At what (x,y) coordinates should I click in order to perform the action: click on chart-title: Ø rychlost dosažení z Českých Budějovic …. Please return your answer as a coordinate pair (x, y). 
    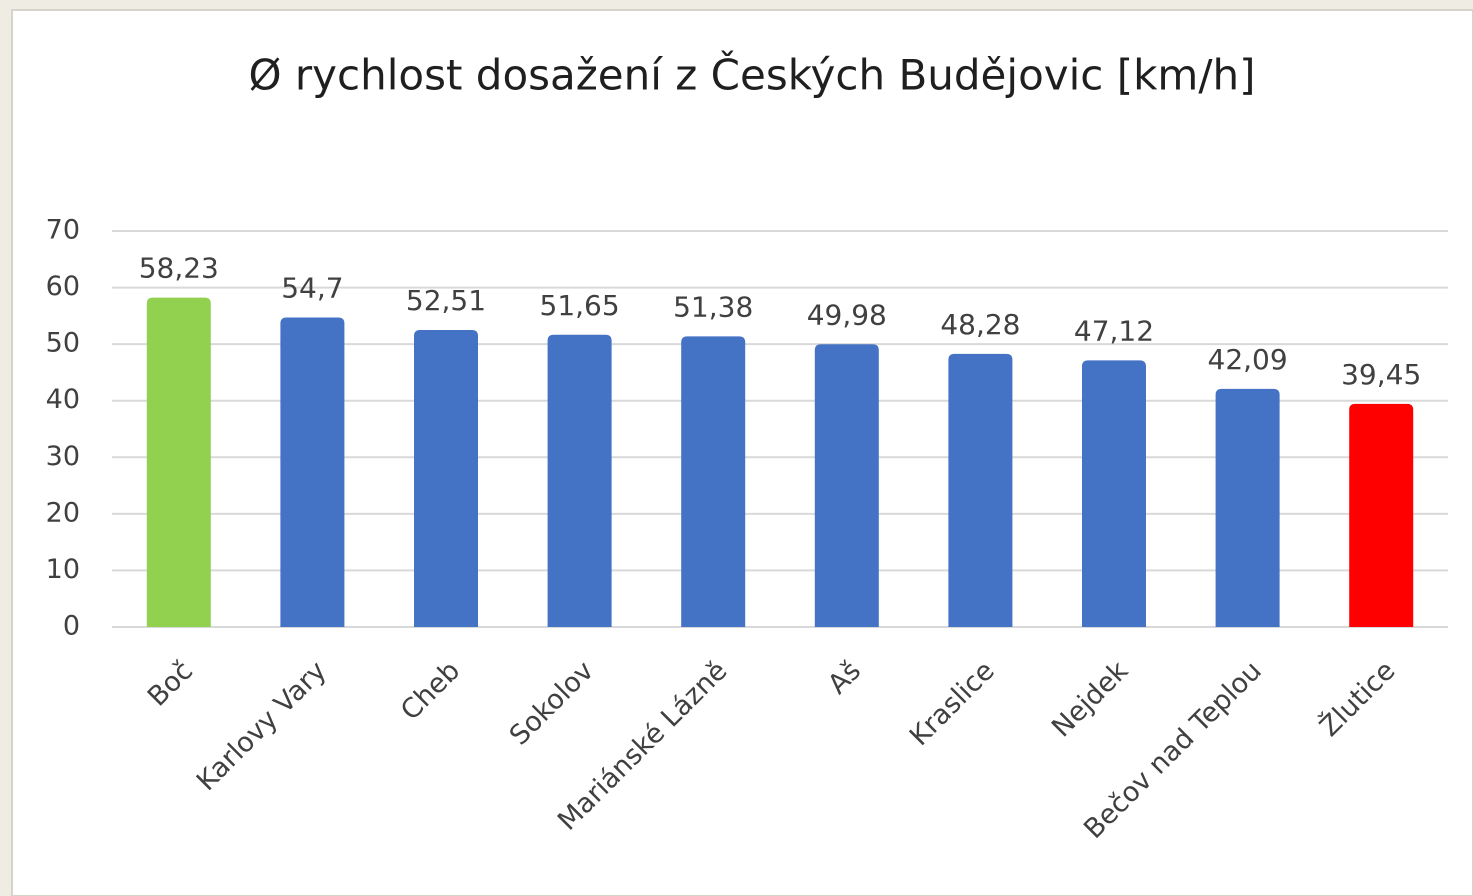
    Looking at the image, I should click on (751, 75).